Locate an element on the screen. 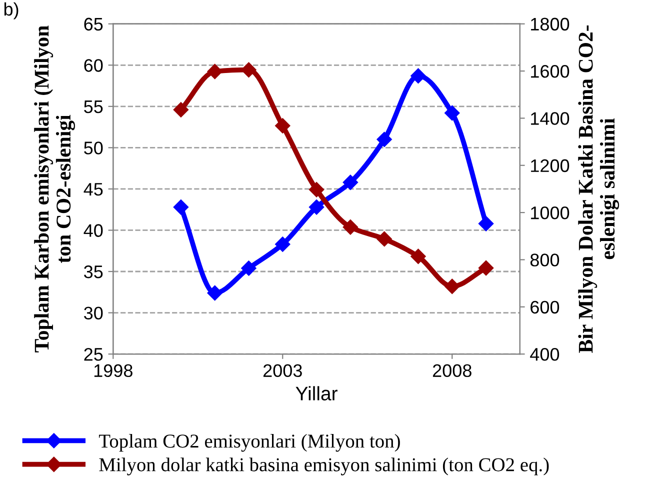 The image size is (654, 487). legend-label: Milyon dolar katki basina emisyon salinimi (ton CO2 eq.) is located at coordinates (324, 467).